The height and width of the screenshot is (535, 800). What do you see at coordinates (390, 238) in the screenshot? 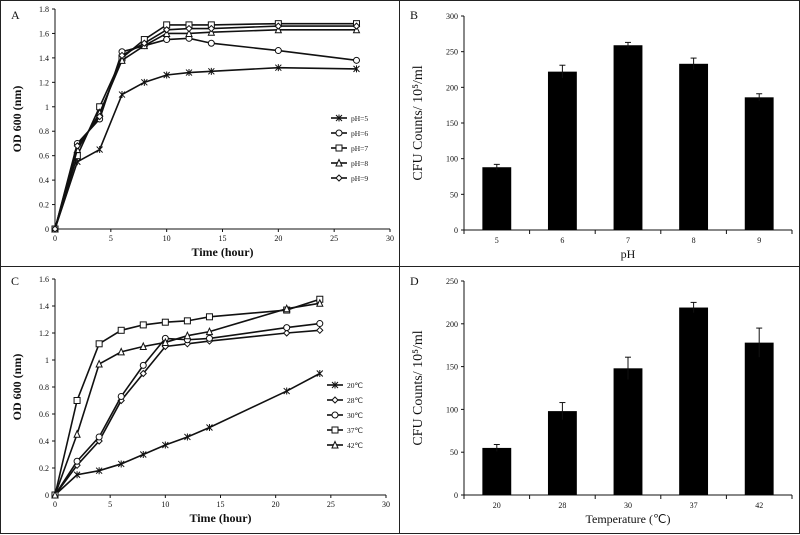
I see `chart-a-x-tick-label: 30` at bounding box center [390, 238].